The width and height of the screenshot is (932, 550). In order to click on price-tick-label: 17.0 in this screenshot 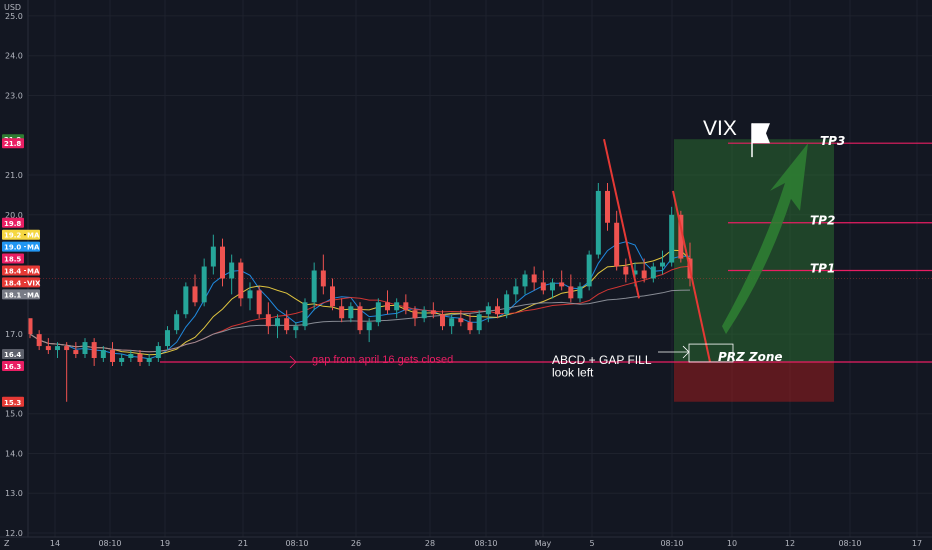, I will do `click(14, 334)`.